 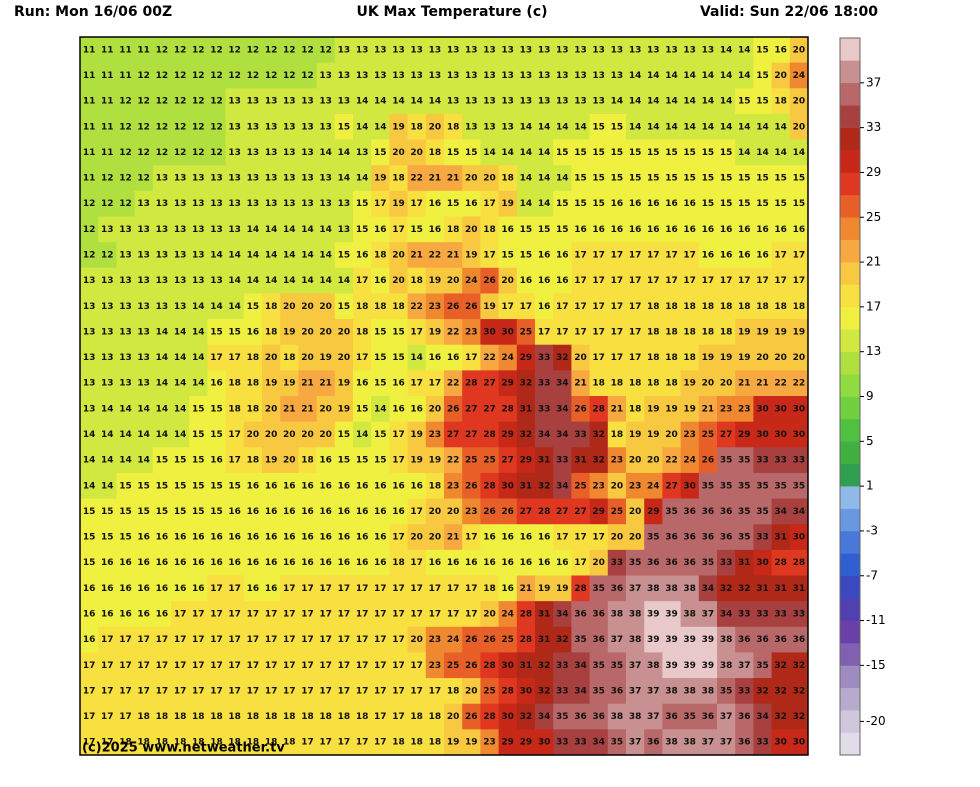 What do you see at coordinates (580, 691) in the screenshot?
I see `temp-value: 34` at bounding box center [580, 691].